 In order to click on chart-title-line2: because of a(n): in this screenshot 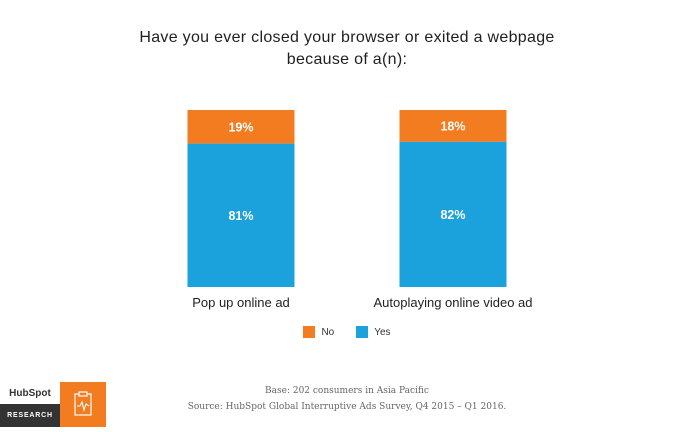, I will do `click(347, 59)`.